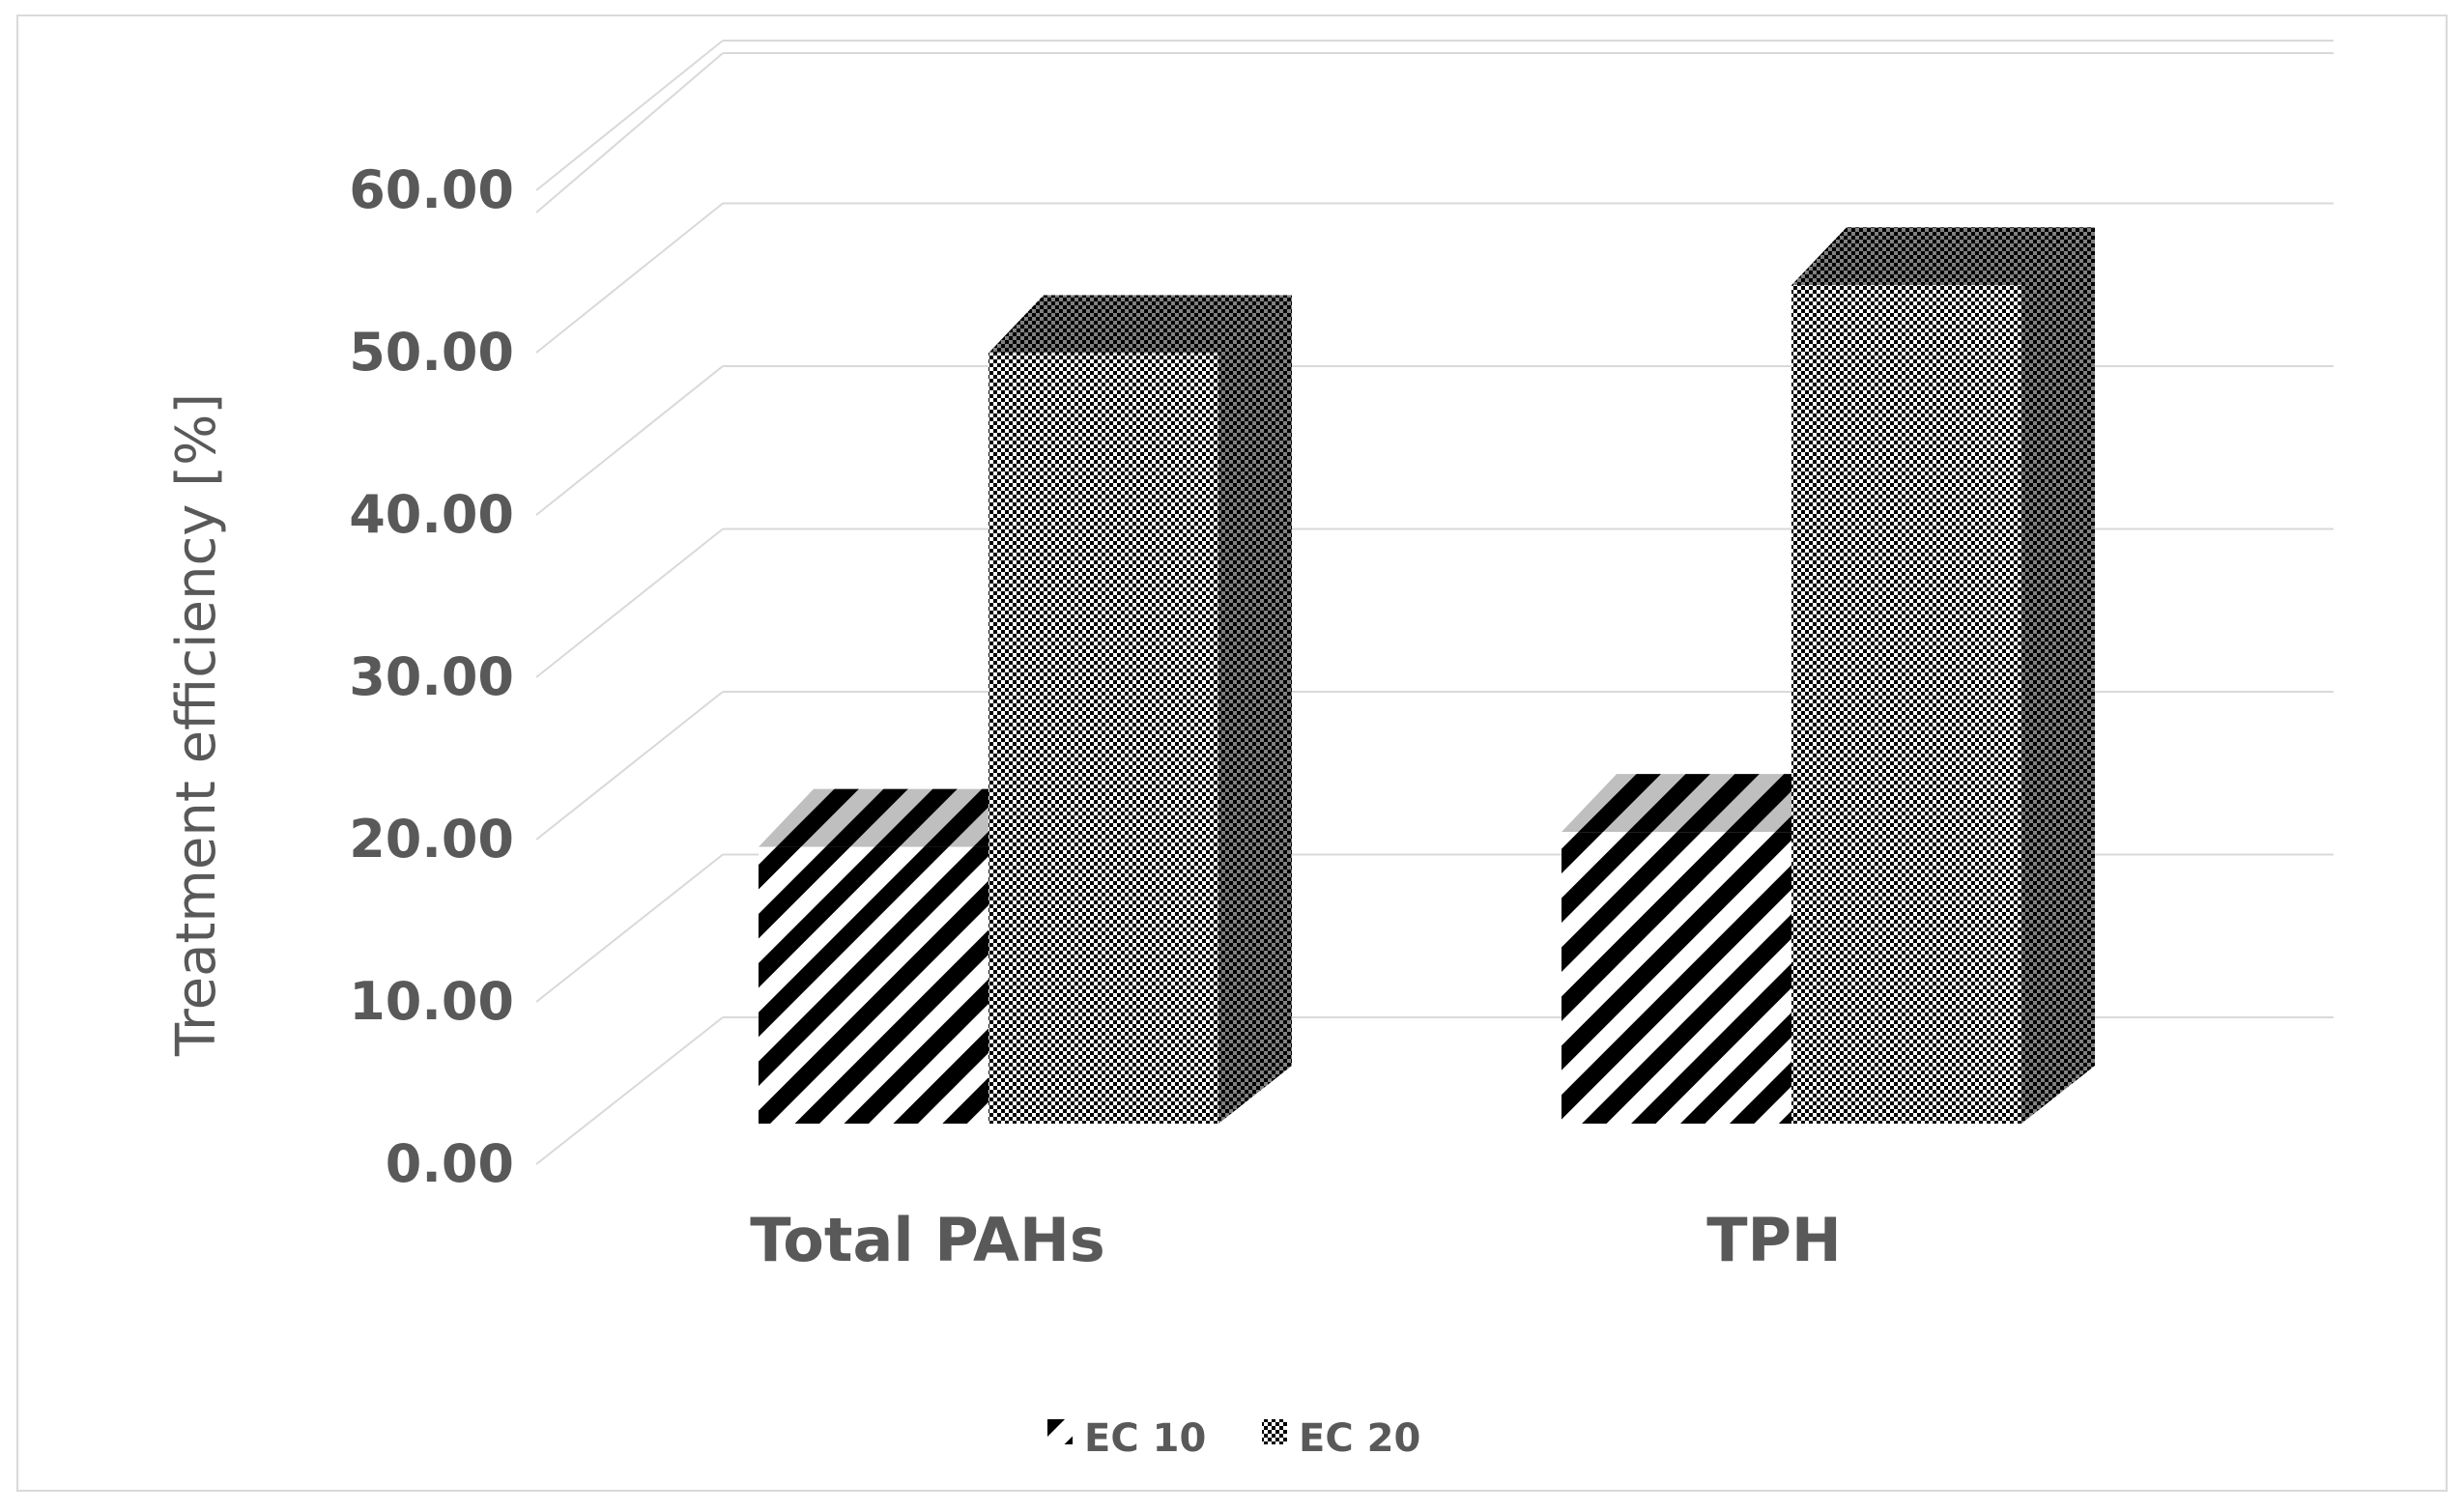 The width and height of the screenshot is (2464, 1512). I want to click on legend-item-ec10: EC 10, so click(1126, 1438).